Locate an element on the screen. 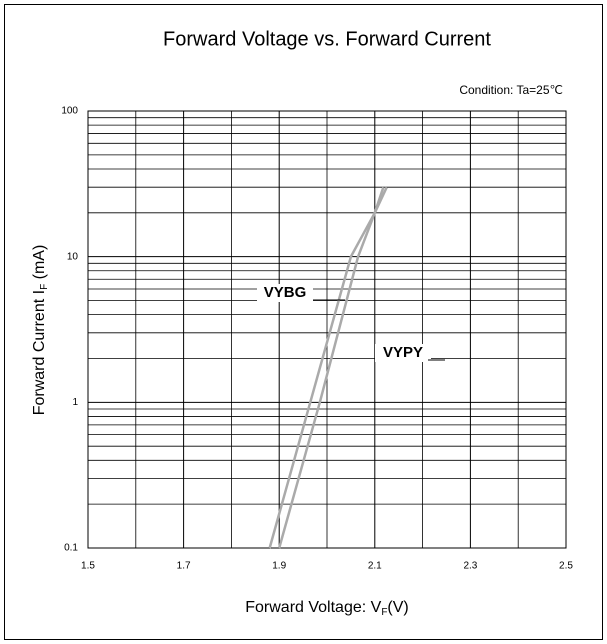  y-tick-label: 1 is located at coordinates (75, 402).